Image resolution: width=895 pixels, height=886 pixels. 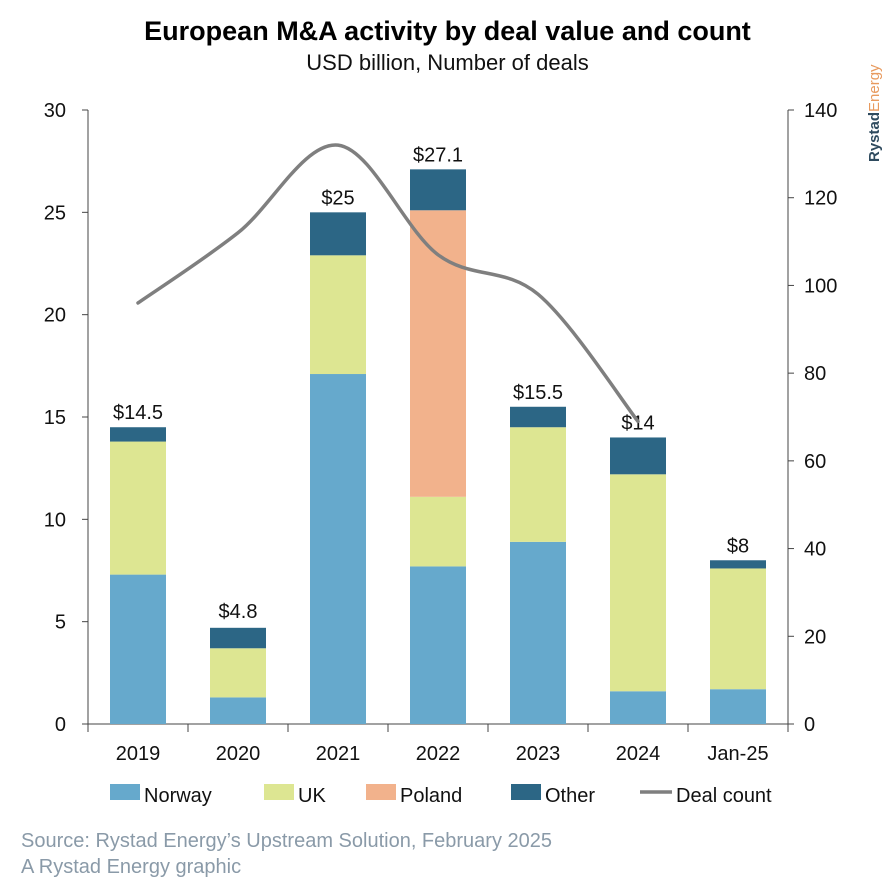 What do you see at coordinates (820, 199) in the screenshot?
I see `y-right-tick-label: 120` at bounding box center [820, 199].